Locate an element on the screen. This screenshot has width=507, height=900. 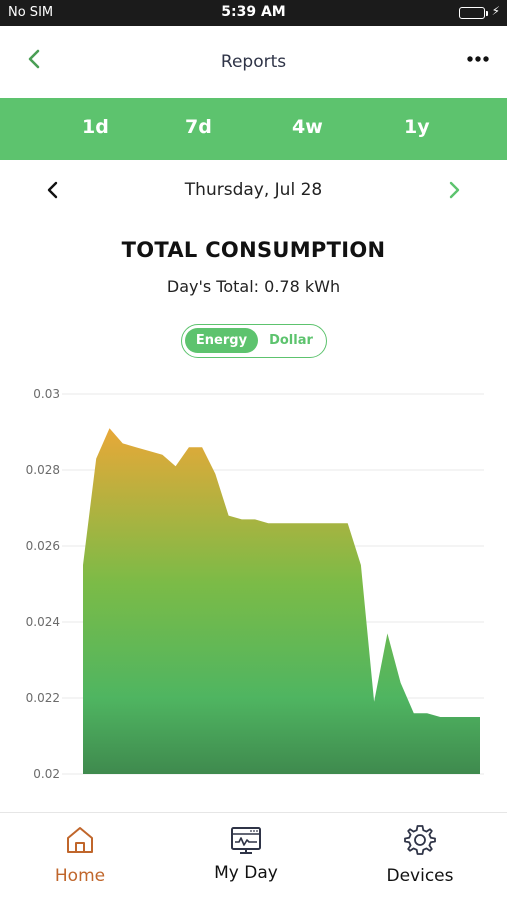
tab-7d: 7d is located at coordinates (198, 127).